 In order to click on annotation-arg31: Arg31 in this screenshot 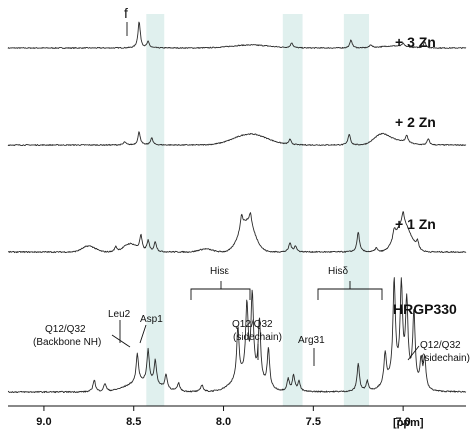, I will do `click(311, 340)`.